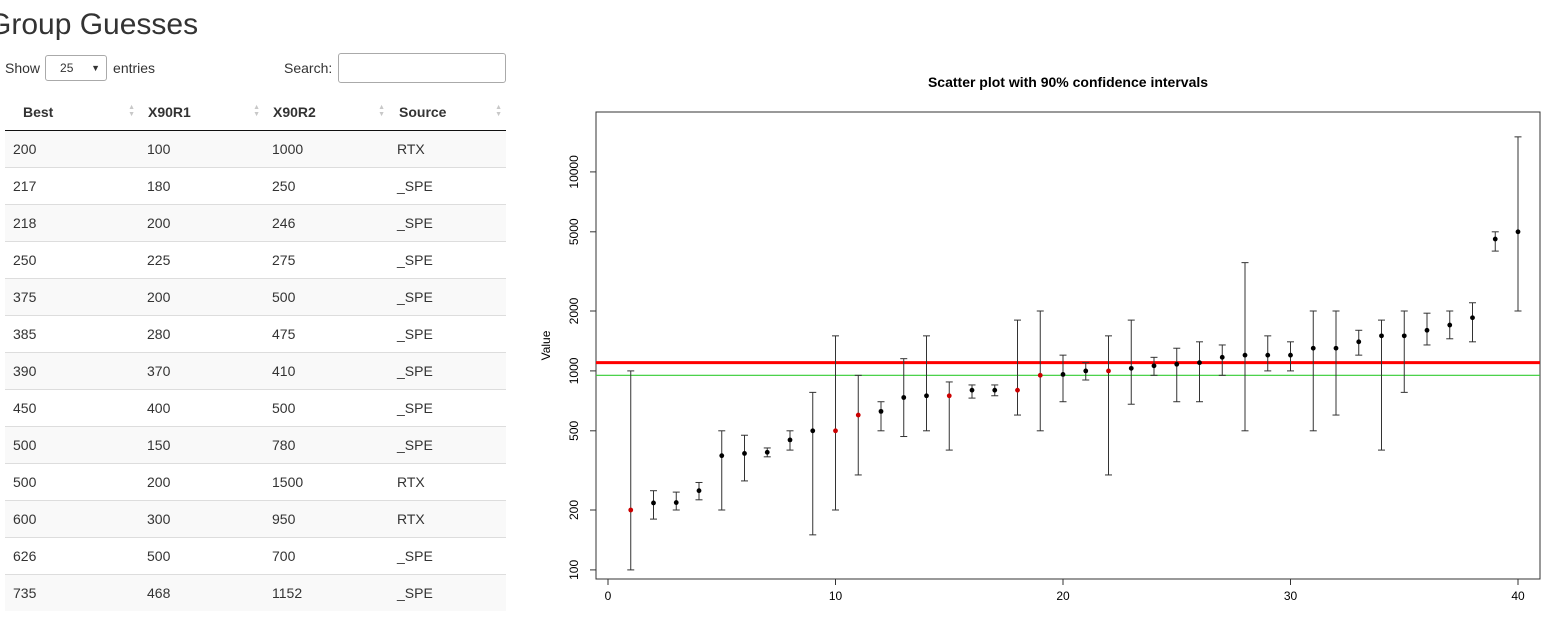 This screenshot has width=1562, height=625. What do you see at coordinates (326, 555) in the screenshot?
I see `cell-x90r2: 700` at bounding box center [326, 555].